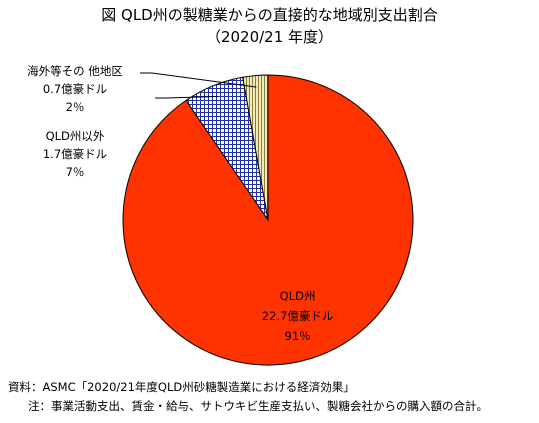  I want to click on slice-label-name-outside-qld: QLD州以外, so click(75, 136).